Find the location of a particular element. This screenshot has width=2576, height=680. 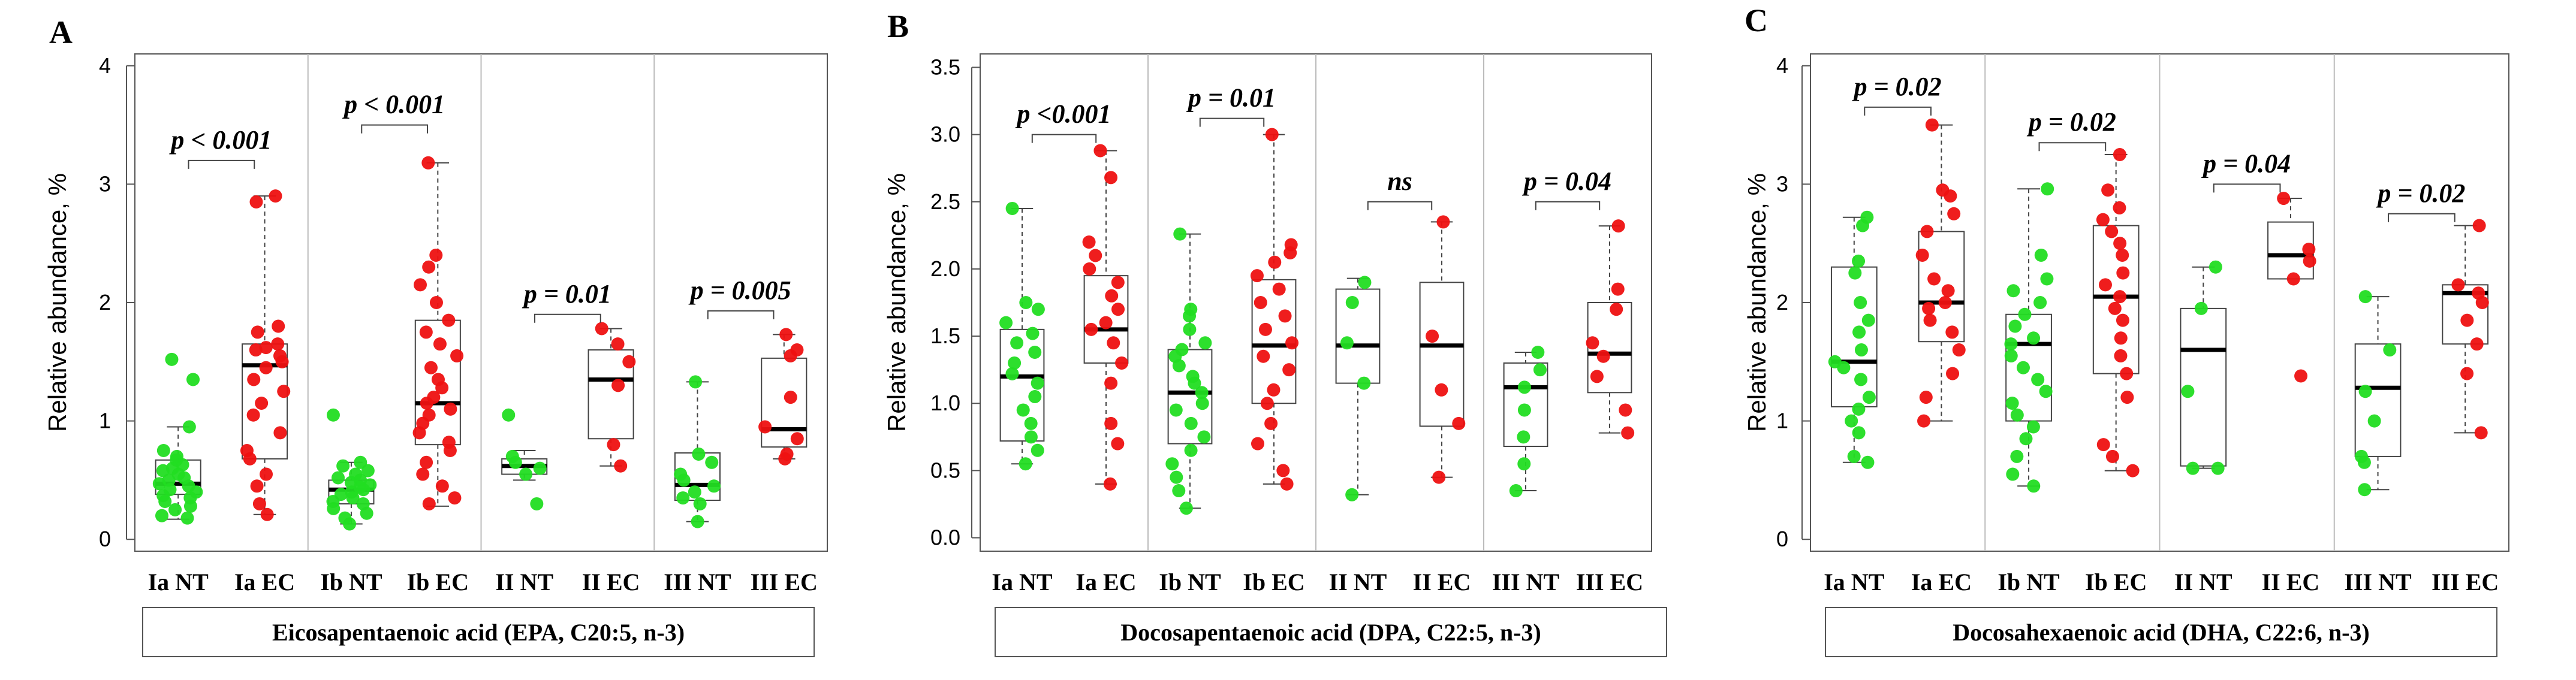

panel-label: A is located at coordinates (61, 32).